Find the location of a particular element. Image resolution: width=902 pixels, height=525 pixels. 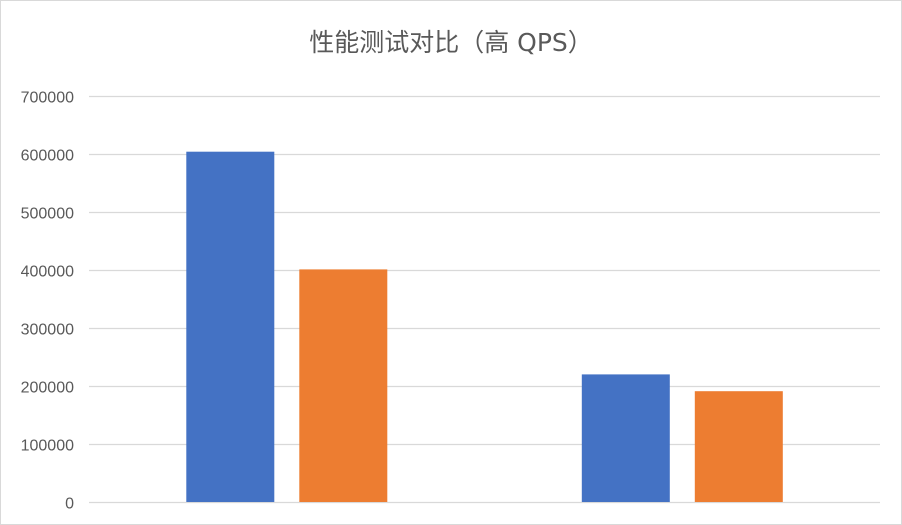

y-tick-label: 200000 is located at coordinates (47, 388).